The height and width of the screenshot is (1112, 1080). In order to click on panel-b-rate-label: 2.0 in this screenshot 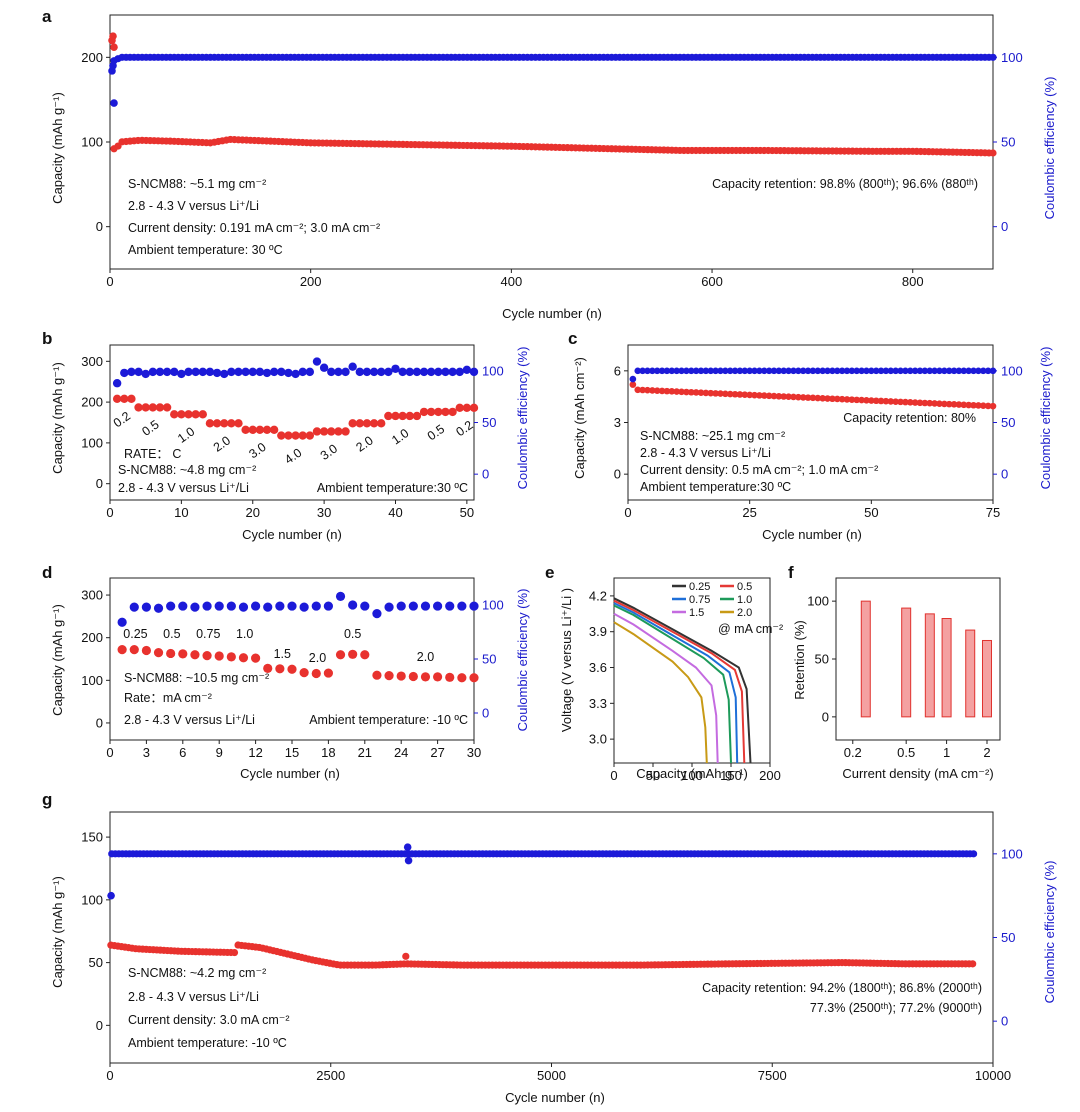, I will do `click(222, 443)`.